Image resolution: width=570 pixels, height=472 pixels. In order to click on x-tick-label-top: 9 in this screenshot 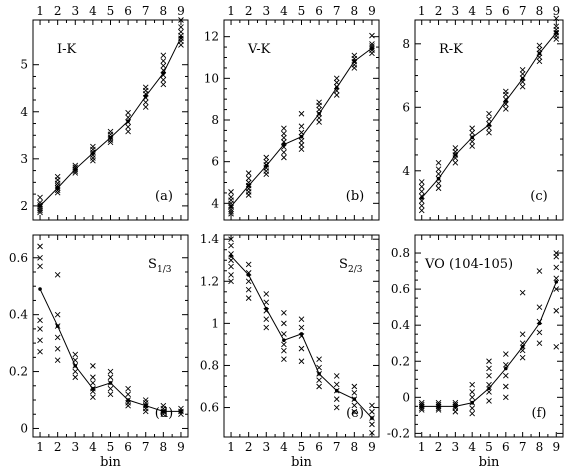, I will do `click(556, 11)`.